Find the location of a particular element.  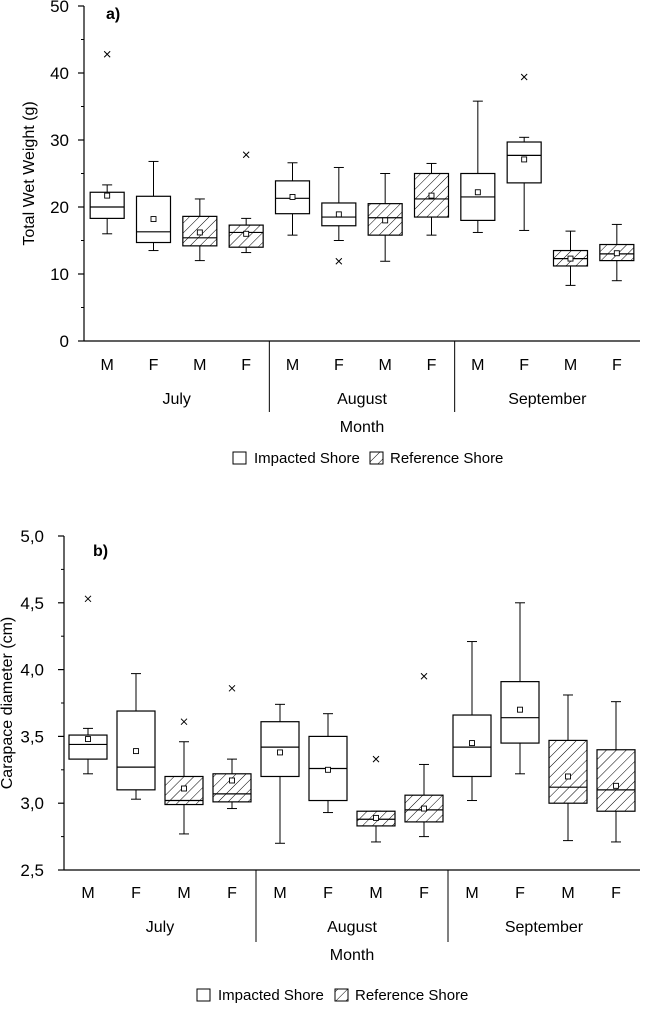

legend: Impacted Shore Reference Shore is located at coordinates (367, 458).